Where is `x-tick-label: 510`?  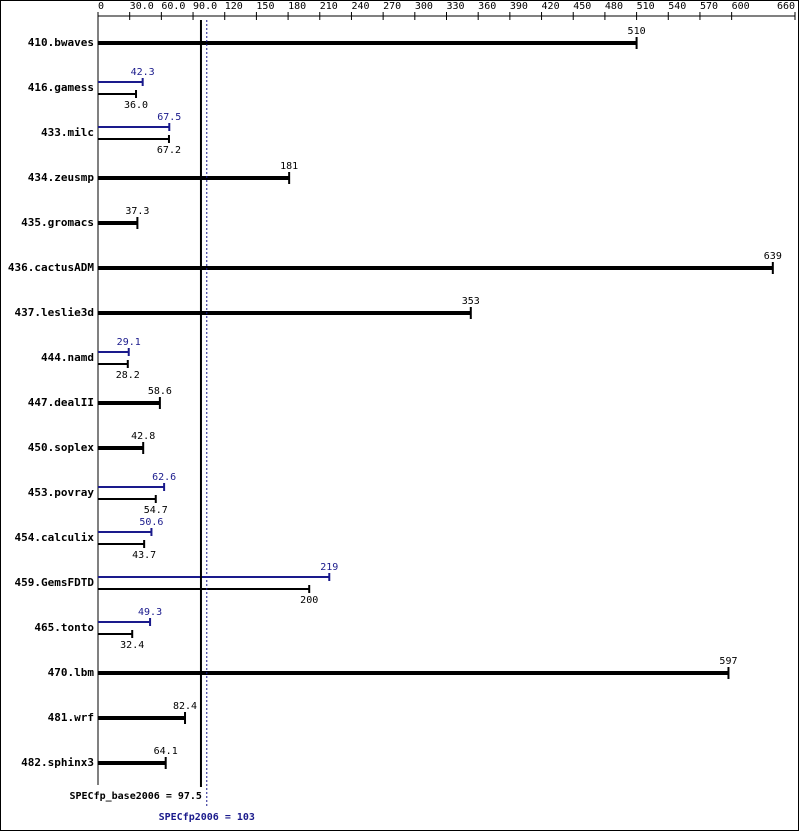 x-tick-label: 510 is located at coordinates (646, 6).